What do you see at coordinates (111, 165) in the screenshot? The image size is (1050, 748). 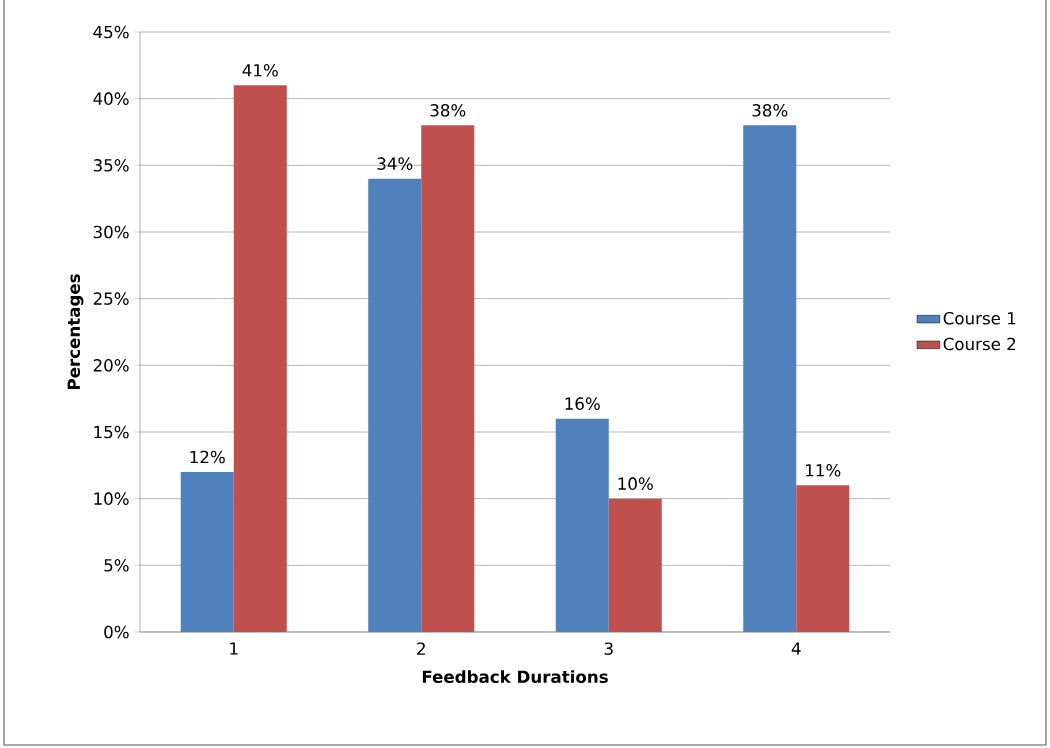 I see `y-tick-label: 35%` at bounding box center [111, 165].